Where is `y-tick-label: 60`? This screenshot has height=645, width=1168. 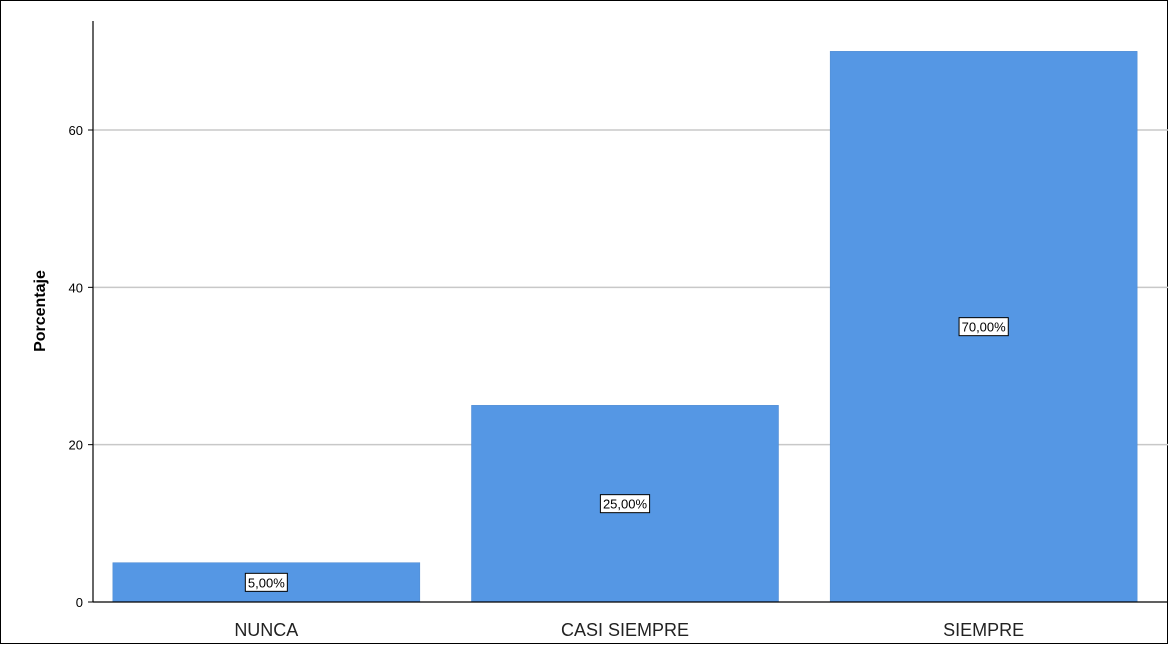
y-tick-label: 60 is located at coordinates (76, 130).